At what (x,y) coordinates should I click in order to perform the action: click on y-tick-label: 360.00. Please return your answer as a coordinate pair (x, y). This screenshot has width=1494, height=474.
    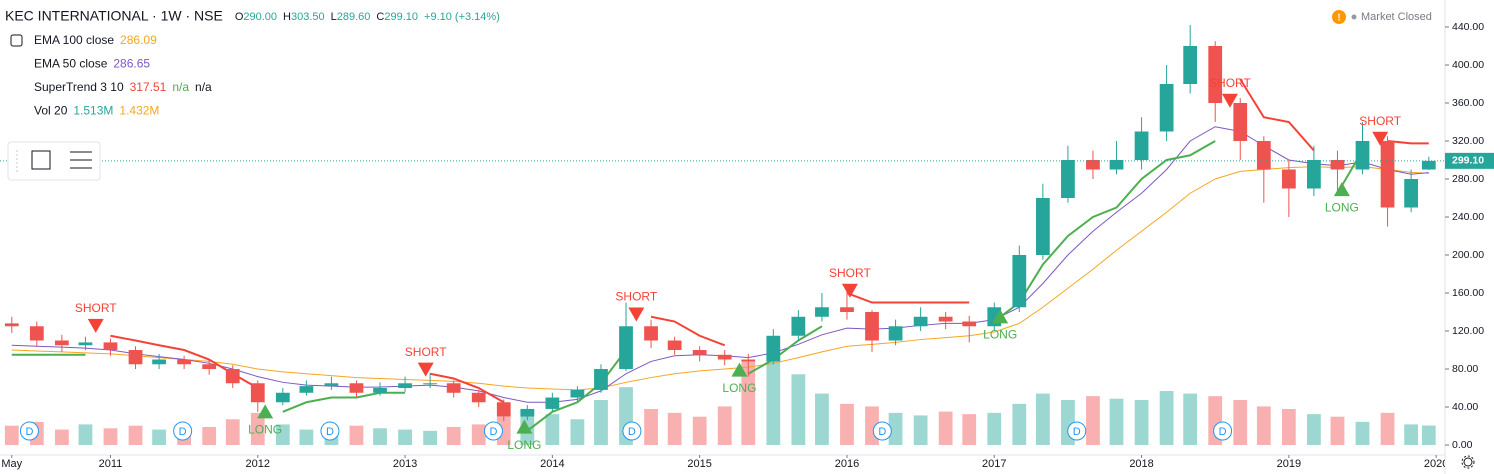
    Looking at the image, I should click on (1468, 103).